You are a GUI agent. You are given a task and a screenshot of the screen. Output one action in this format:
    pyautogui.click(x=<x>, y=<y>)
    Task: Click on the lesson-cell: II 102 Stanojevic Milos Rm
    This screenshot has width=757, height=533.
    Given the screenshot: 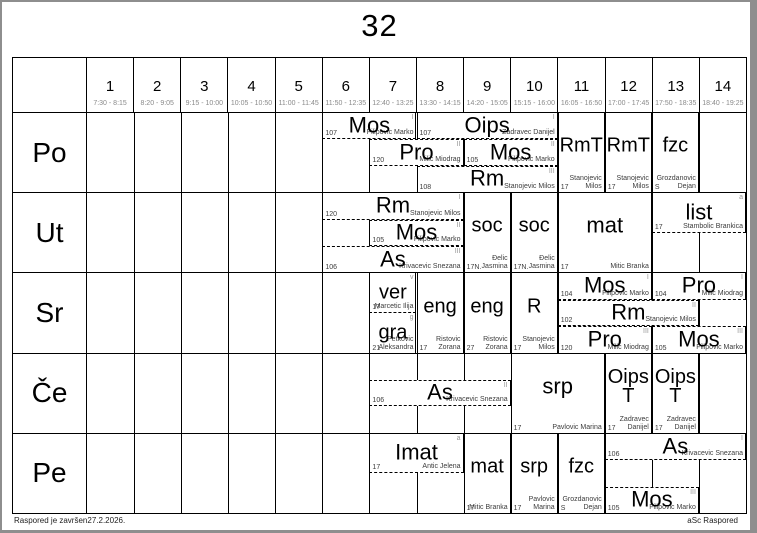 What is the action you would take?
    pyautogui.click(x=628, y=313)
    